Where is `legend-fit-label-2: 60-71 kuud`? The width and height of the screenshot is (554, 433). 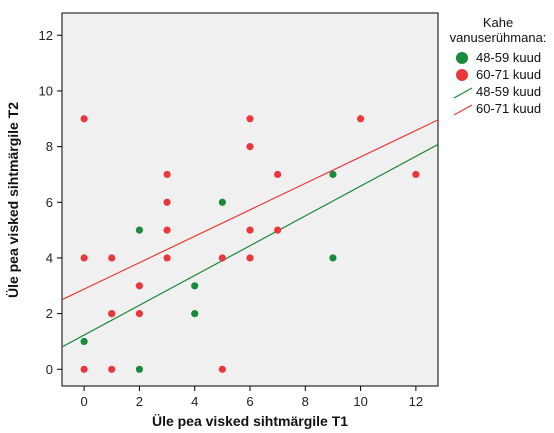 legend-fit-label-2: 60-71 kuud is located at coordinates (508, 108).